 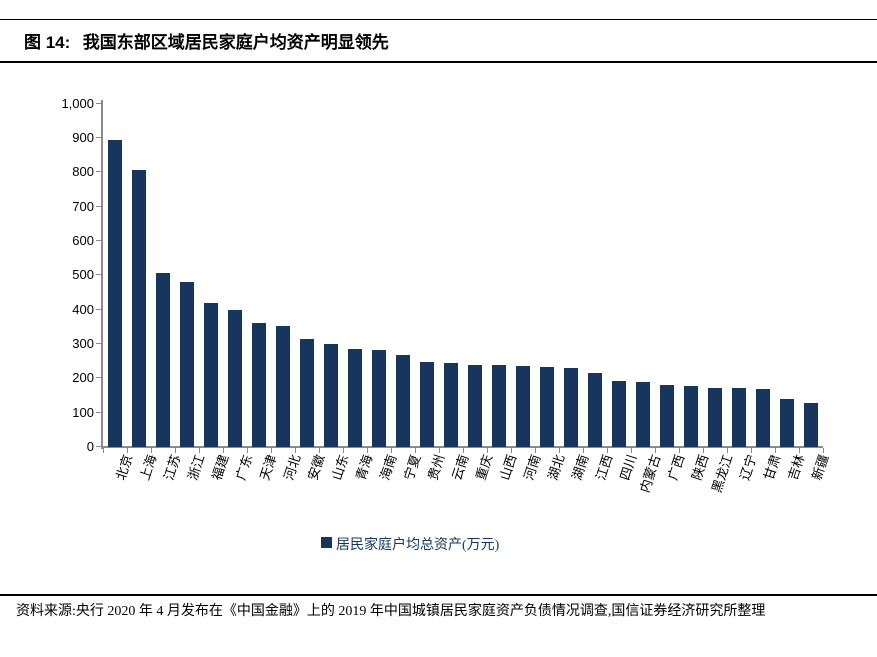 What do you see at coordinates (90, 446) in the screenshot?
I see `y-axis-tick-label: 0` at bounding box center [90, 446].